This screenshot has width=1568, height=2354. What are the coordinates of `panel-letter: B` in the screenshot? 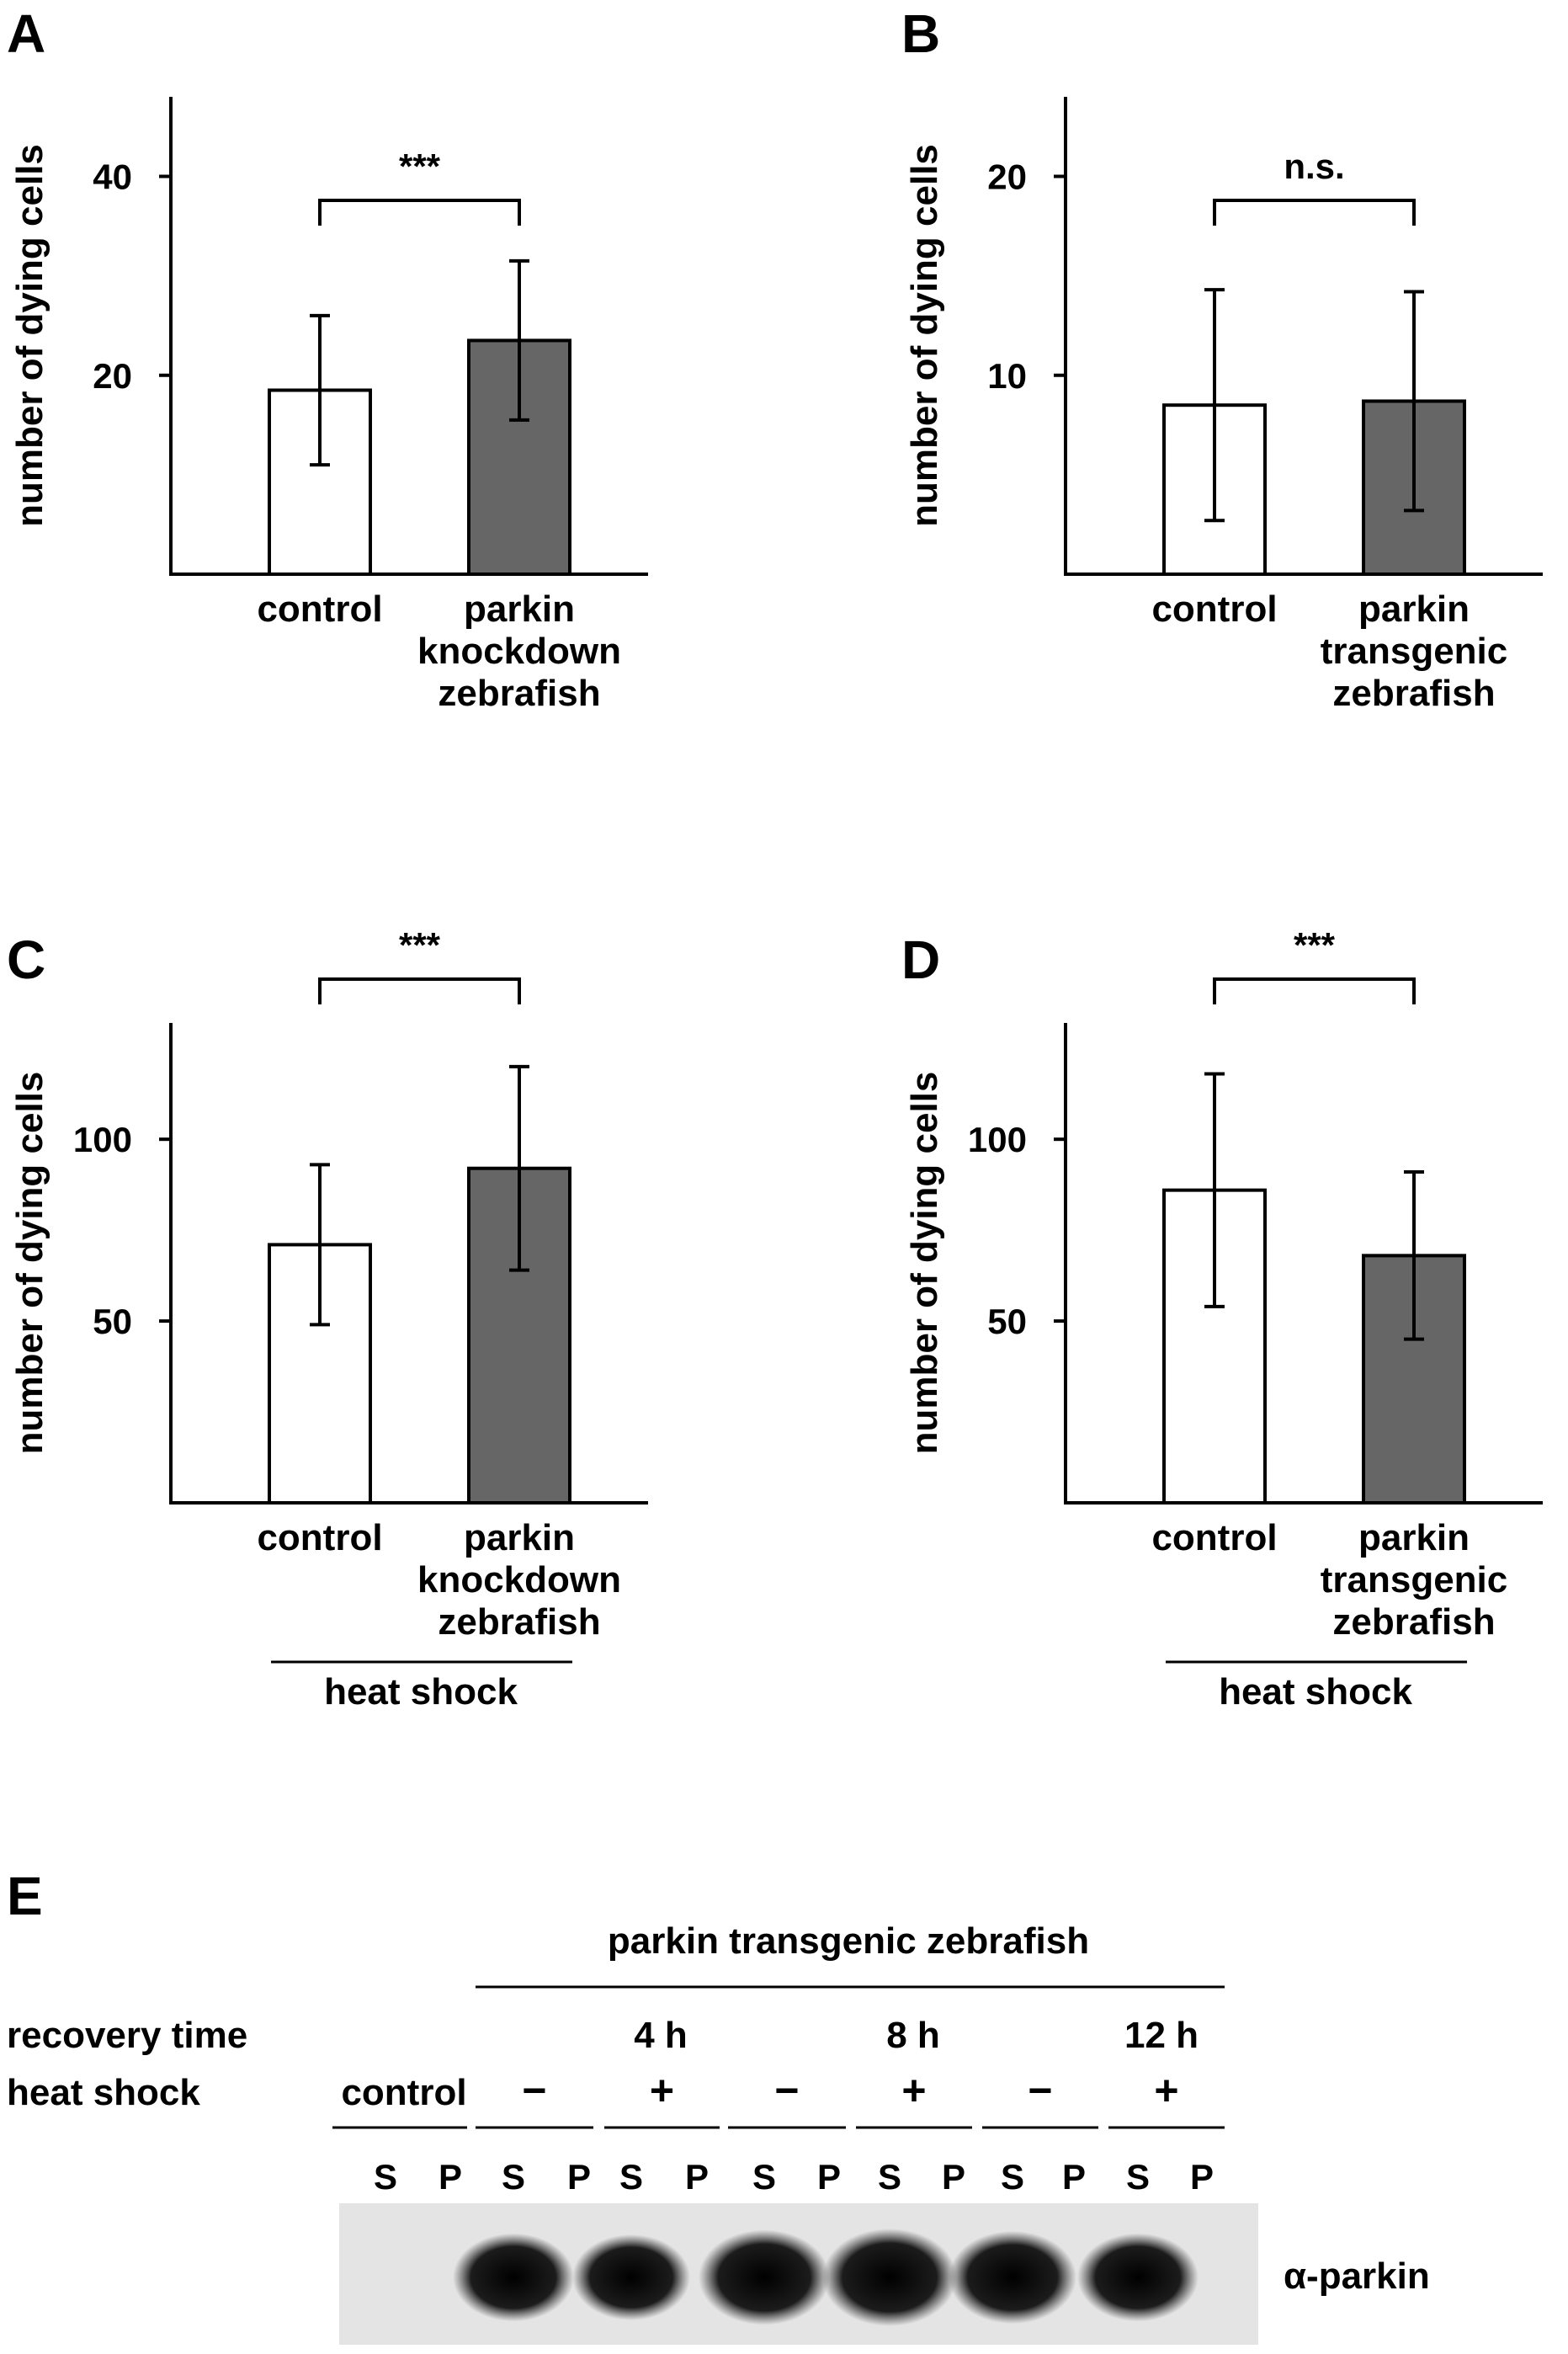 It's located at (920, 33).